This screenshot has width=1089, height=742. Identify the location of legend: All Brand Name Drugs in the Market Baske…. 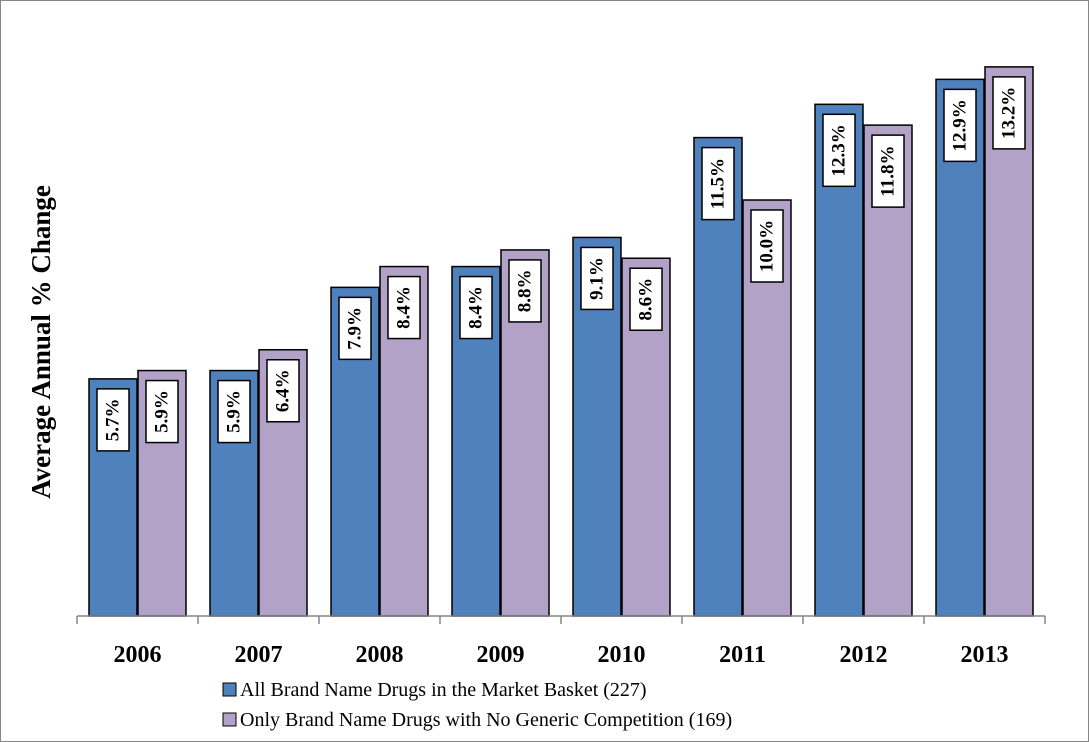
(477, 705).